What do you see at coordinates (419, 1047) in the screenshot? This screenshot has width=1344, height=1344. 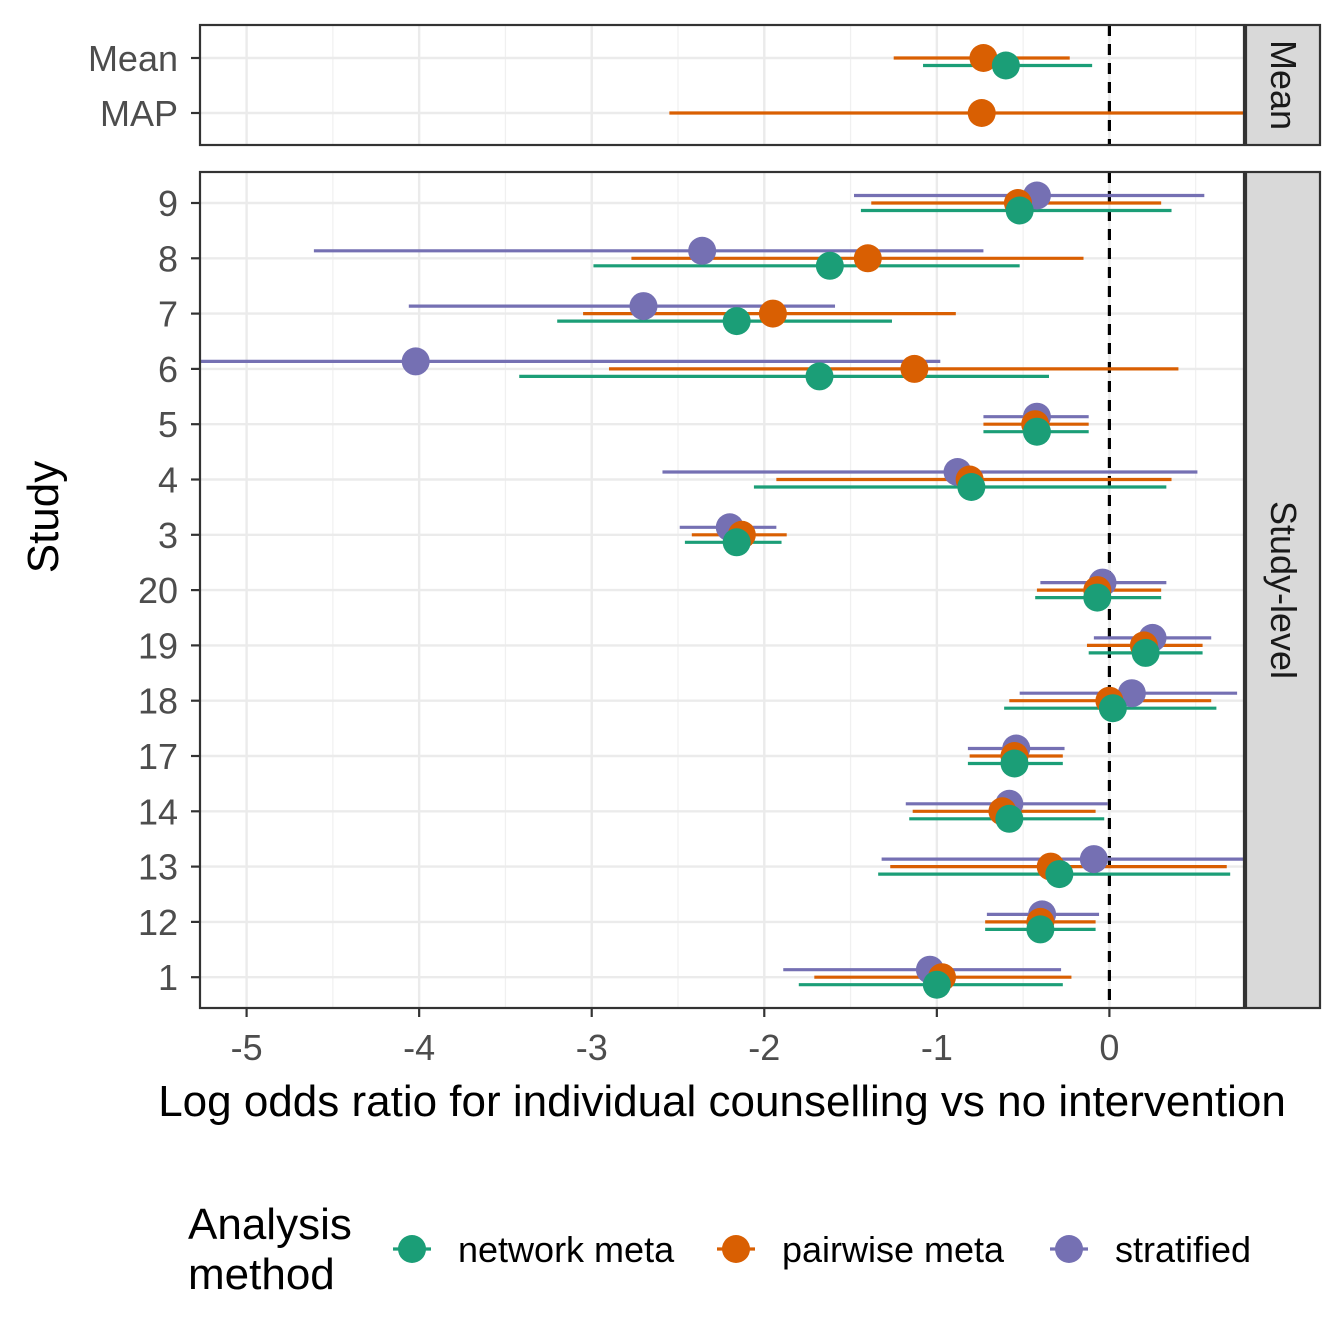 I see `x-tick-label: -4` at bounding box center [419, 1047].